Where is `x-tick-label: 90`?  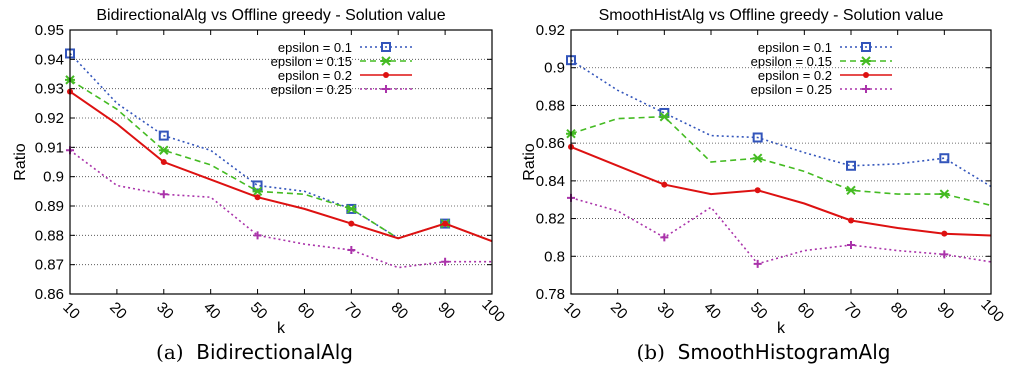 x-tick-label: 90 is located at coordinates (446, 311).